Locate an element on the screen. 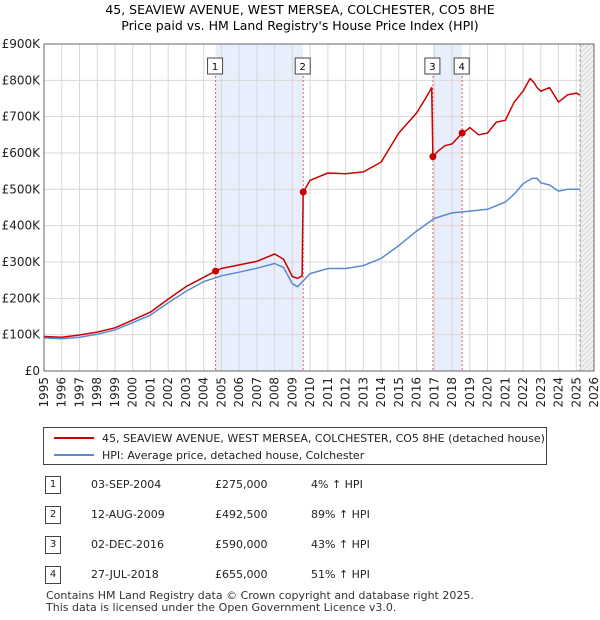 This screenshot has height=620, width=600. x-tick-label: 2001 is located at coordinates (150, 392).